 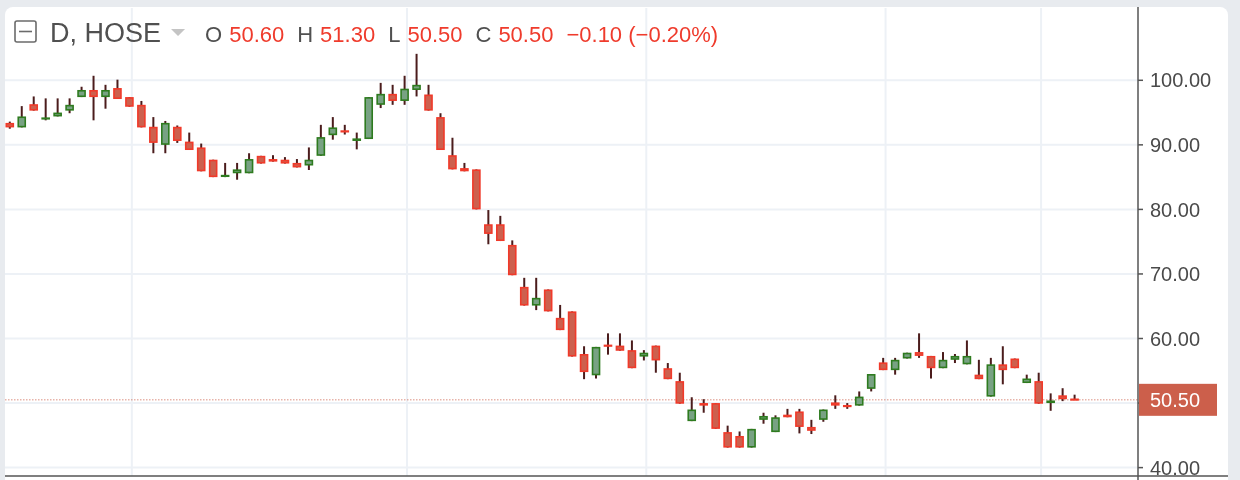 What do you see at coordinates (1175, 400) in the screenshot?
I see `ref-line-label: 50.50` at bounding box center [1175, 400].